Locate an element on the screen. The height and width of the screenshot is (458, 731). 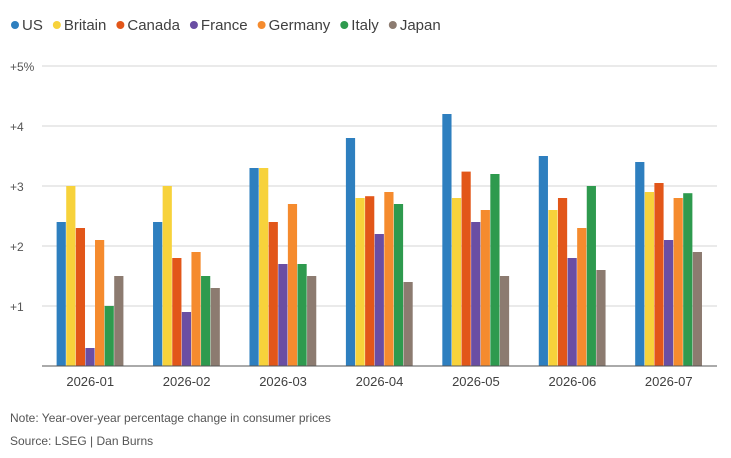
y-tick-label: +3 is located at coordinates (17, 187).